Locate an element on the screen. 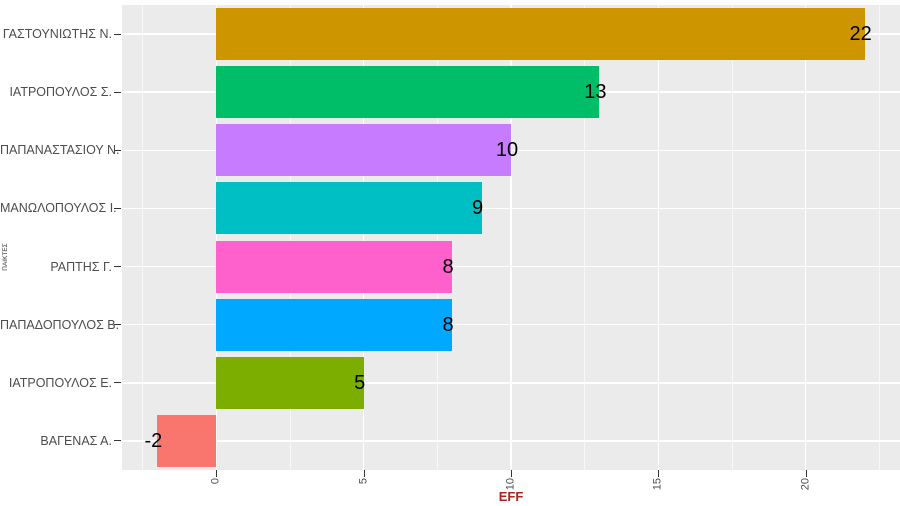 The width and height of the screenshot is (900, 506). bar-value-label: 13 is located at coordinates (595, 92).